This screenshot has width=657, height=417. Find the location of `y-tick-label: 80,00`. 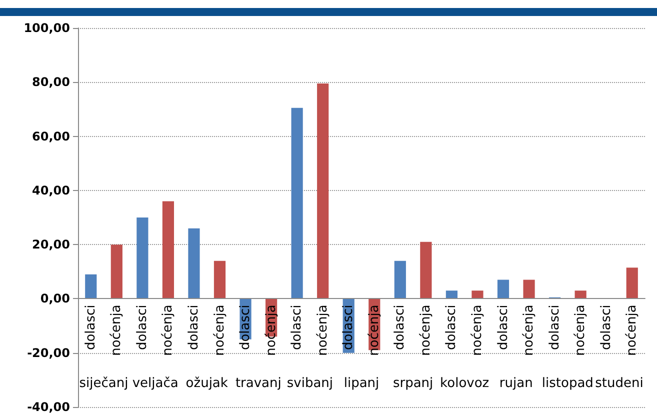

y-tick-label: 80,00 is located at coordinates (51, 82).